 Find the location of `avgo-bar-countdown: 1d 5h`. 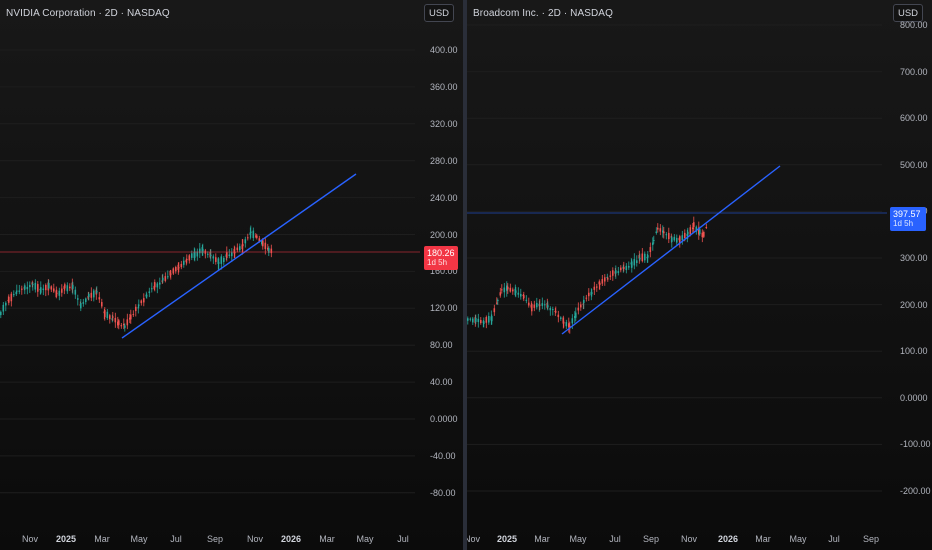

avgo-bar-countdown: 1d 5h is located at coordinates (903, 223).